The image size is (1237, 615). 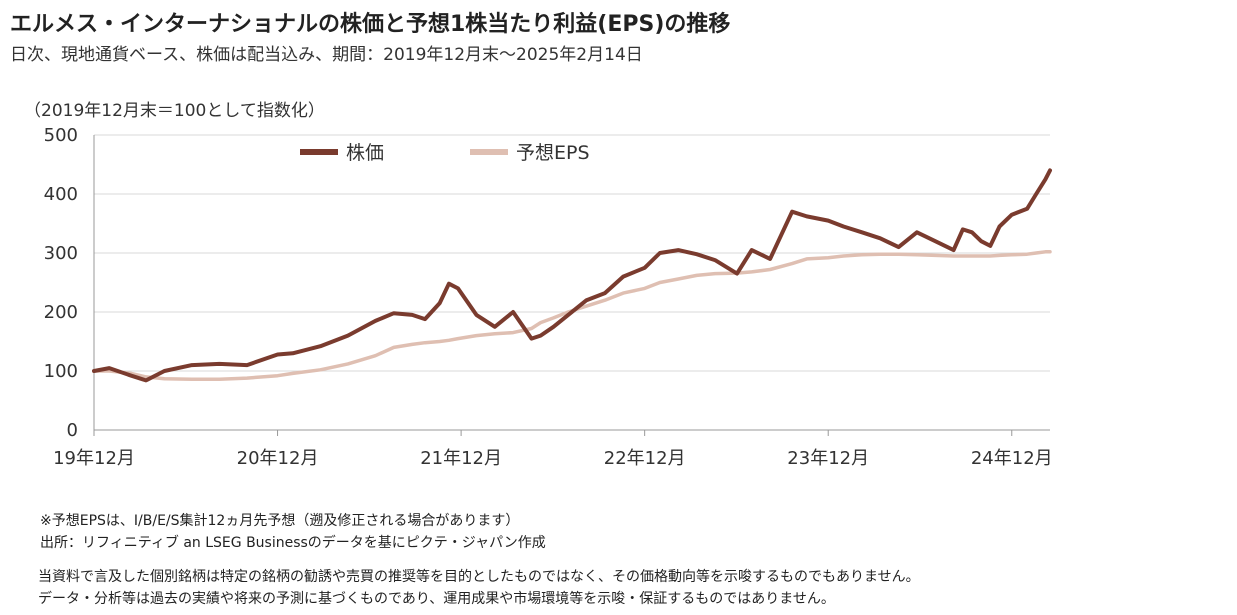 What do you see at coordinates (174, 111) in the screenshot?
I see `y-unit-label: （2019年12月末＝100として指数化）` at bounding box center [174, 111].